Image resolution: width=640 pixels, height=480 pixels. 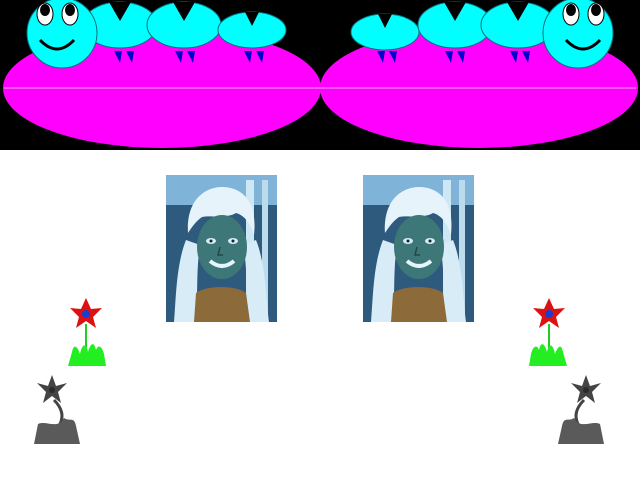 What do you see at coordinates (418, 248) in the screenshot?
I see `right-portrait` at bounding box center [418, 248].